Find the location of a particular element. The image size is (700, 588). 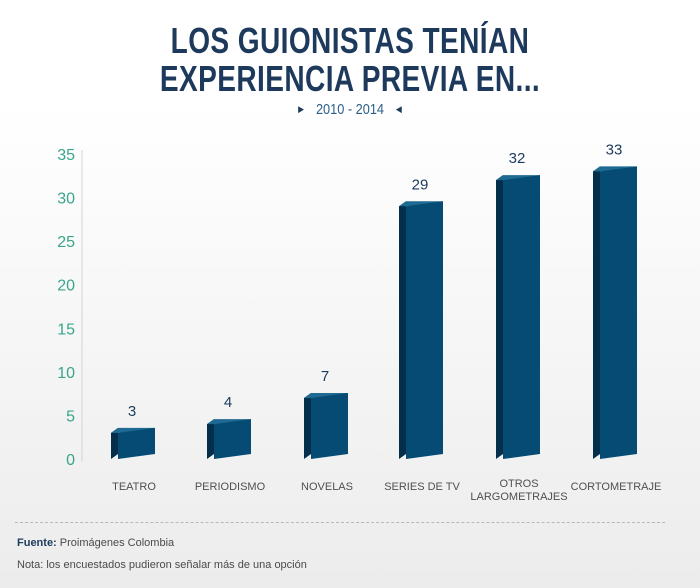

y-tick-label: 5 is located at coordinates (70, 416).